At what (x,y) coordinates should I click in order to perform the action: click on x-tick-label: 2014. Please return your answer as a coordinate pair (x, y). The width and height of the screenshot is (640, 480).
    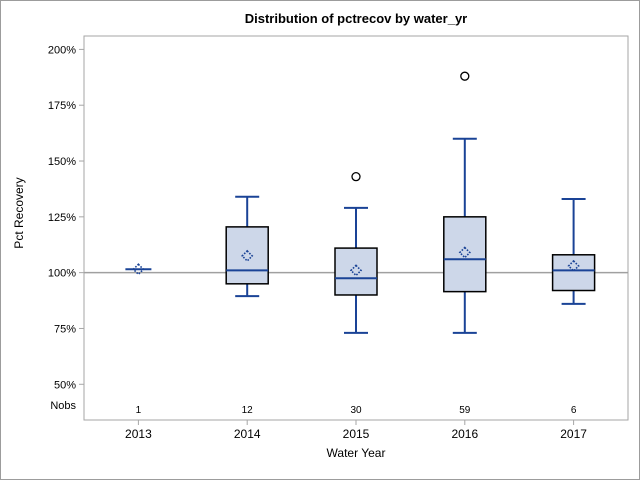
    Looking at the image, I should click on (247, 434).